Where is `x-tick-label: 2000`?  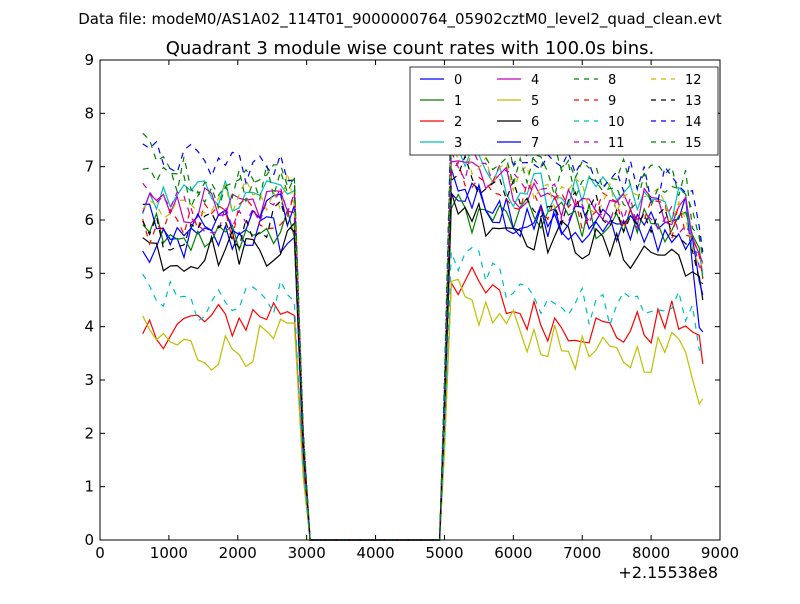 x-tick-label: 2000 is located at coordinates (238, 553).